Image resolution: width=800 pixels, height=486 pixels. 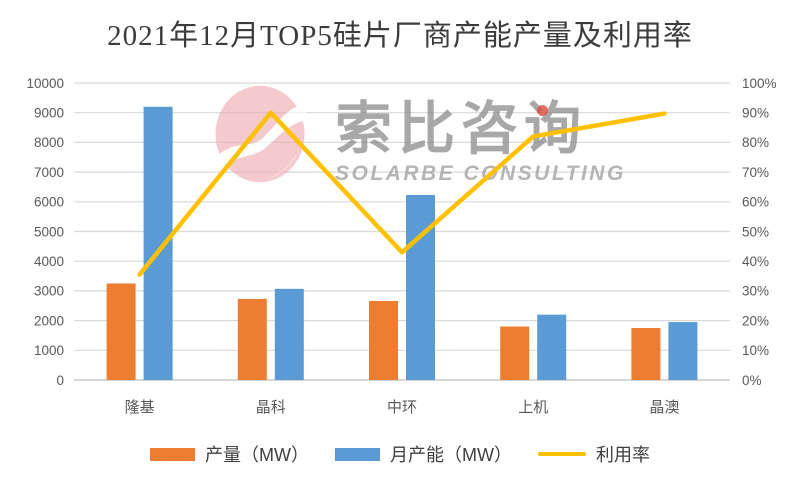 What do you see at coordinates (60, 380) in the screenshot?
I see `left-axis-tick-label: 0` at bounding box center [60, 380].